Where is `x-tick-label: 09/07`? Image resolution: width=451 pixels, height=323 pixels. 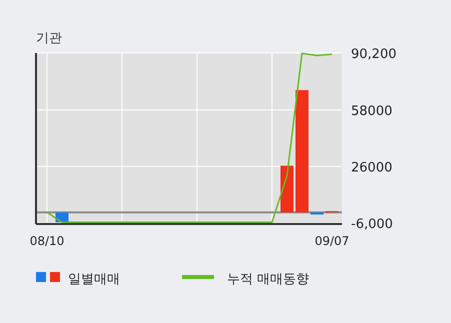 x-tick-label: 09/07 is located at coordinates (332, 241).